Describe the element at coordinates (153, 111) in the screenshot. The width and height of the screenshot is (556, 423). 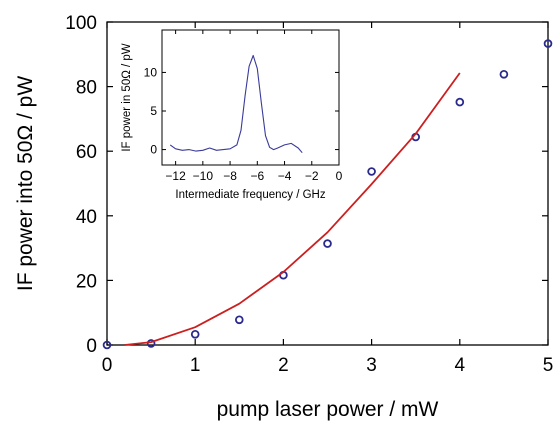
I see `inset-y-tick-label: 5` at that location.